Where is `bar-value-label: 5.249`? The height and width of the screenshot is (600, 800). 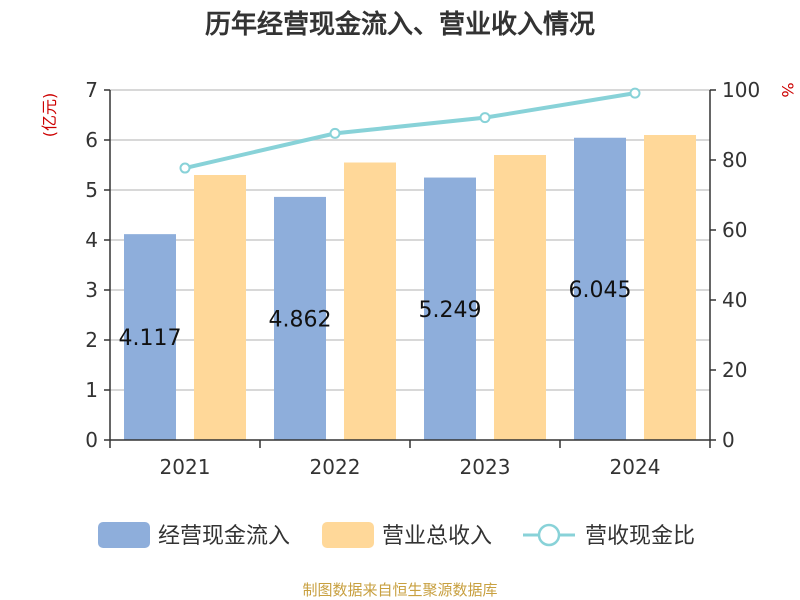 bar-value-label: 5.249 is located at coordinates (450, 310).